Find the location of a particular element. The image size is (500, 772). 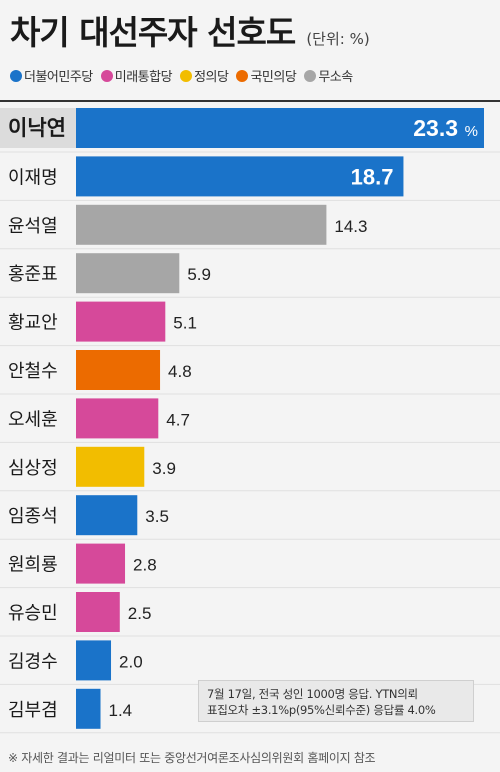

data-label: 2.8 is located at coordinates (145, 565).